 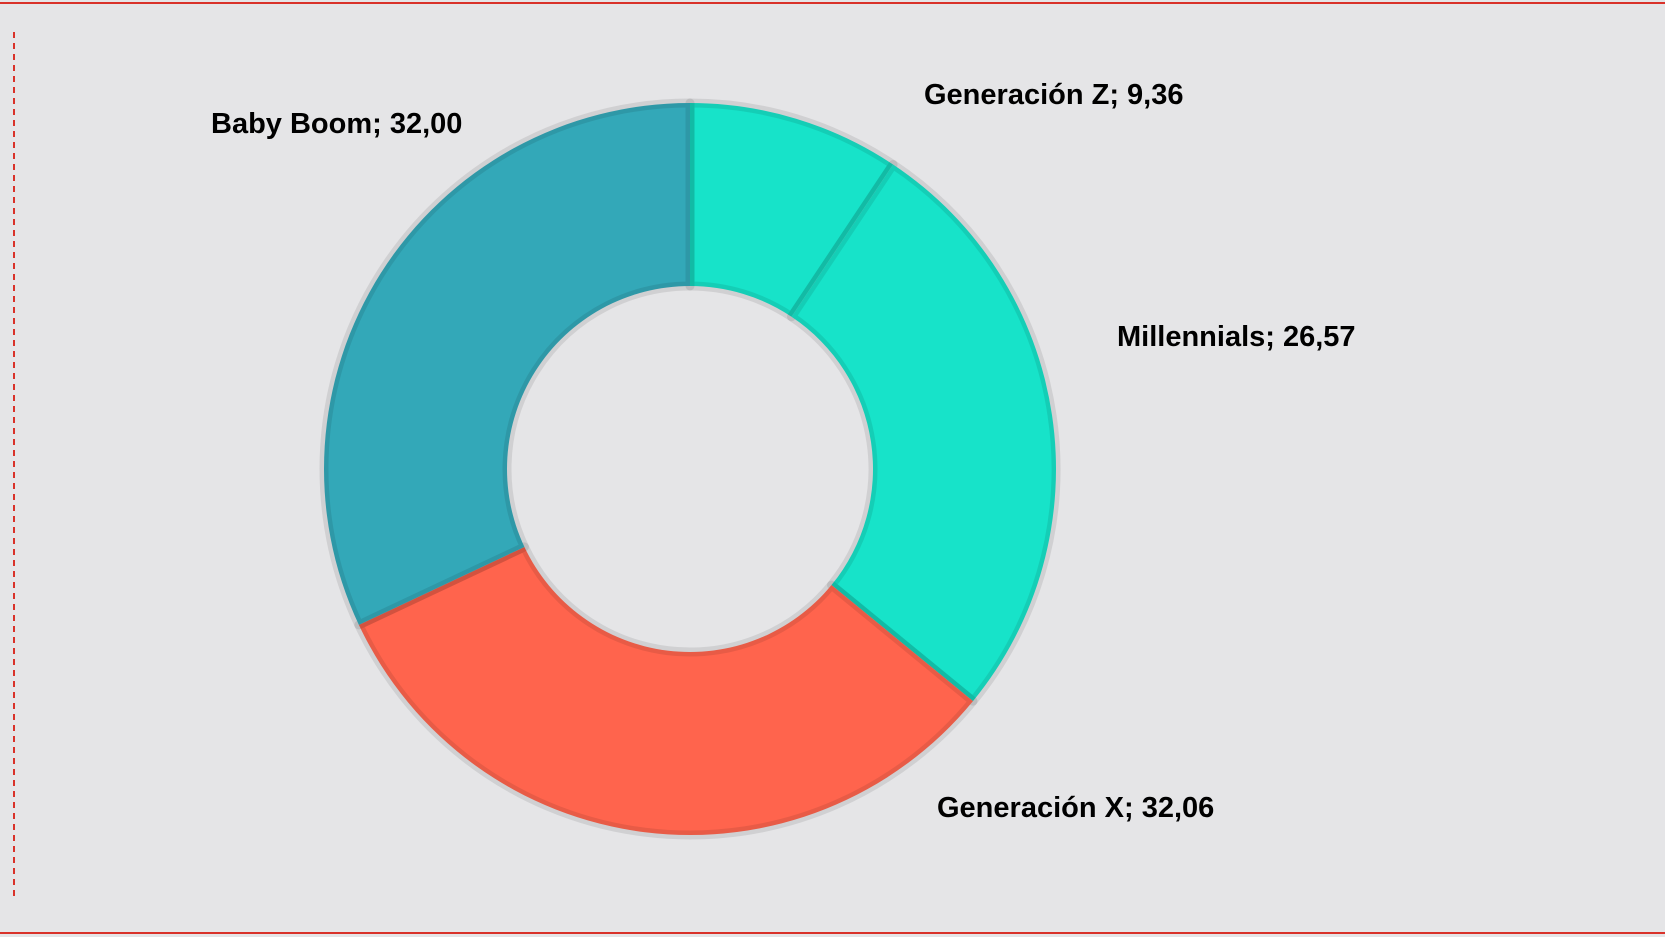 What do you see at coordinates (426, 124) in the screenshot?
I see `label-value: 32,00` at bounding box center [426, 124].